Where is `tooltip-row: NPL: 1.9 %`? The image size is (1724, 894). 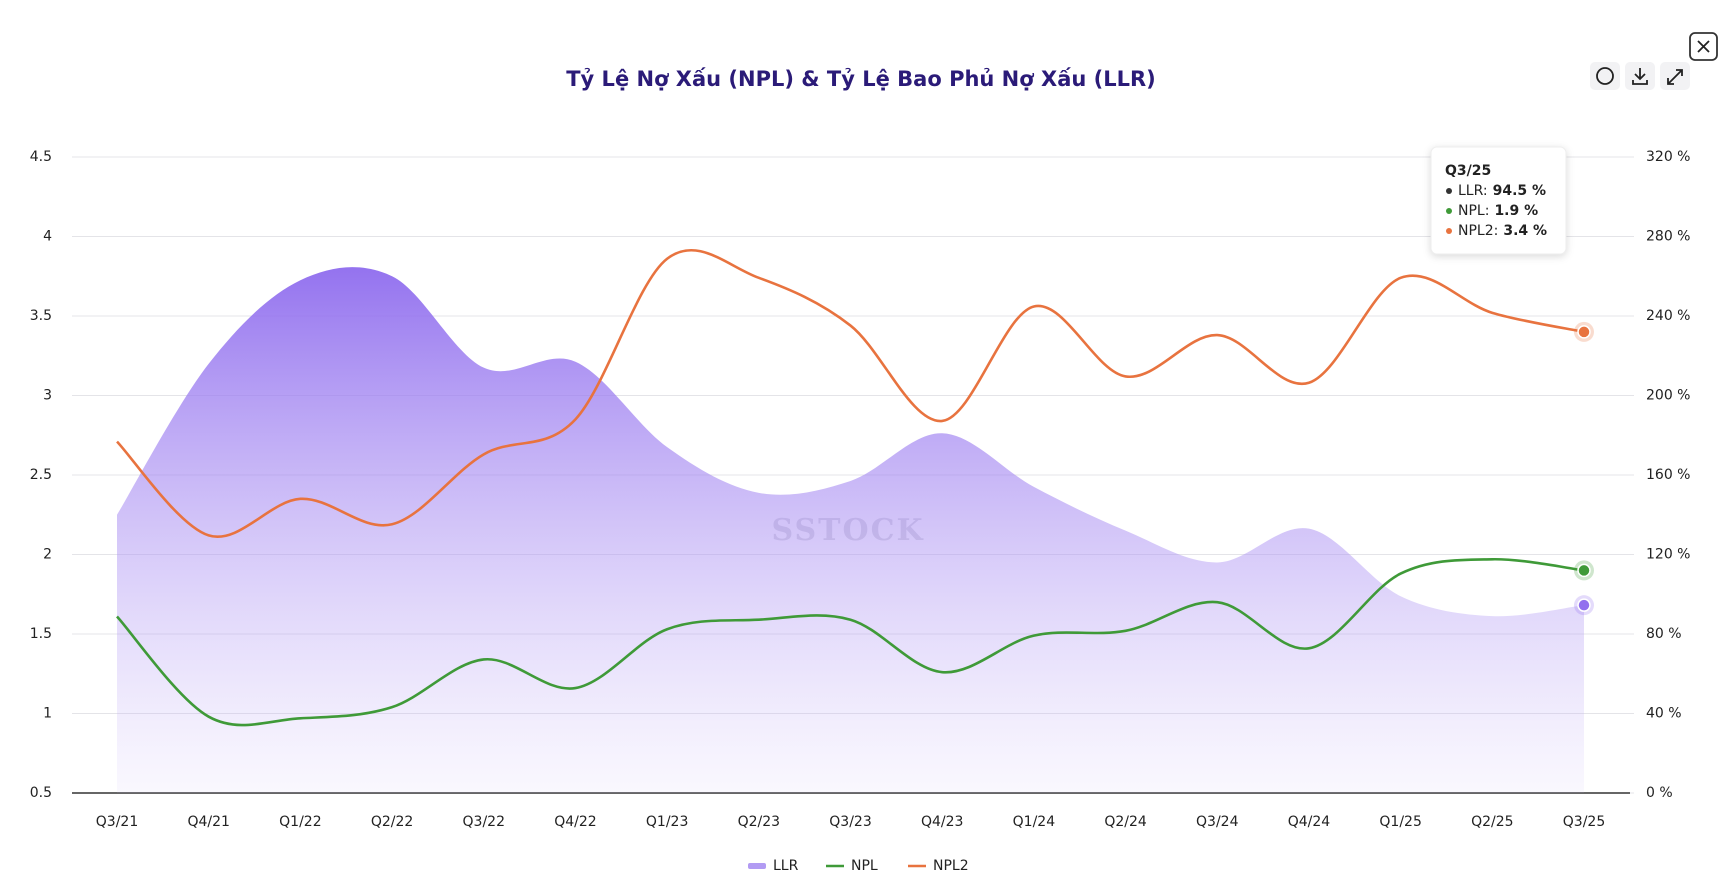
tooltip-row: NPL: 1.9 % is located at coordinates (1498, 211).